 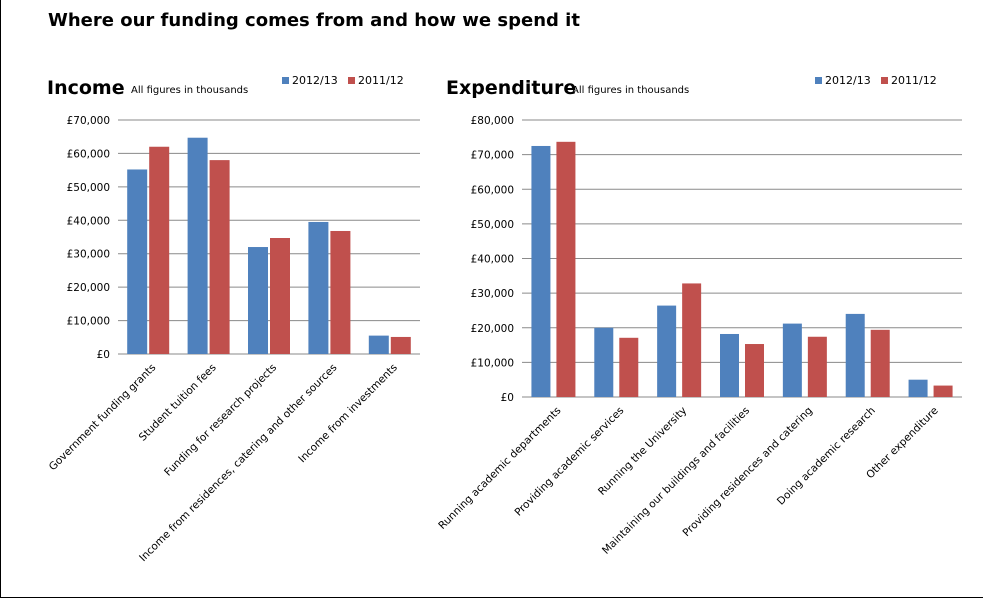 I want to click on expenditure-legend-label-0: 2012/13, so click(x=848, y=80).